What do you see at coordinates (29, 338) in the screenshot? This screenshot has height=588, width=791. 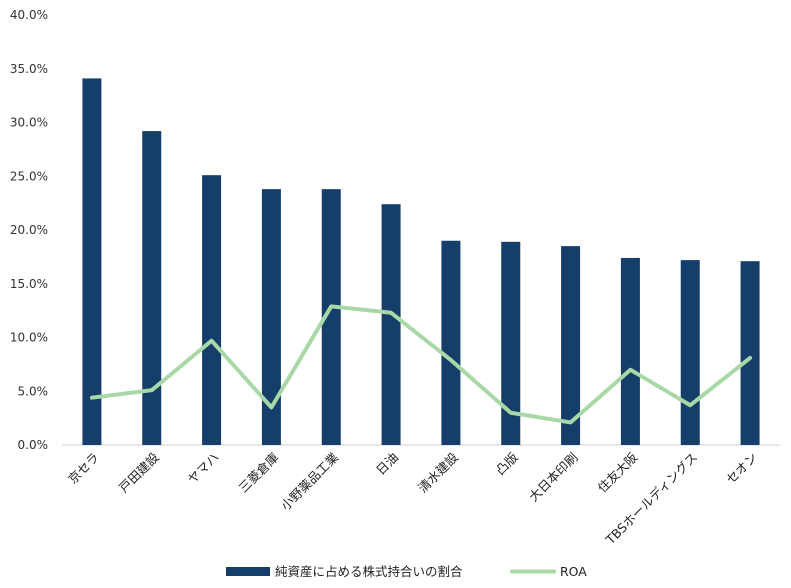 I see `y-tick-label: 10.0%` at bounding box center [29, 338].